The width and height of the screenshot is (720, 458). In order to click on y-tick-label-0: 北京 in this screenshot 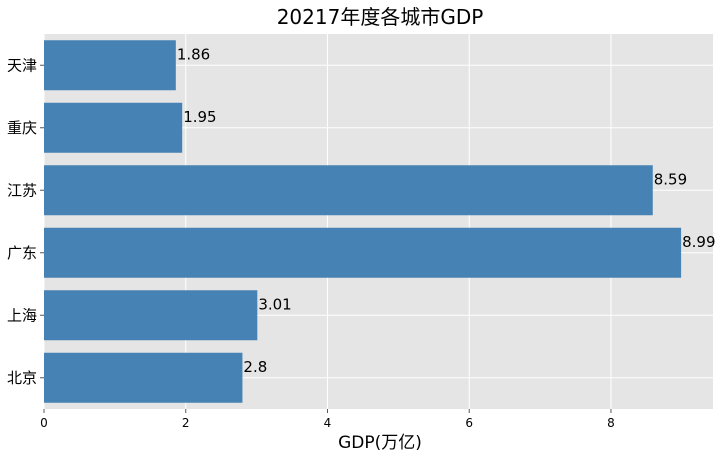, I will do `click(22, 378)`.